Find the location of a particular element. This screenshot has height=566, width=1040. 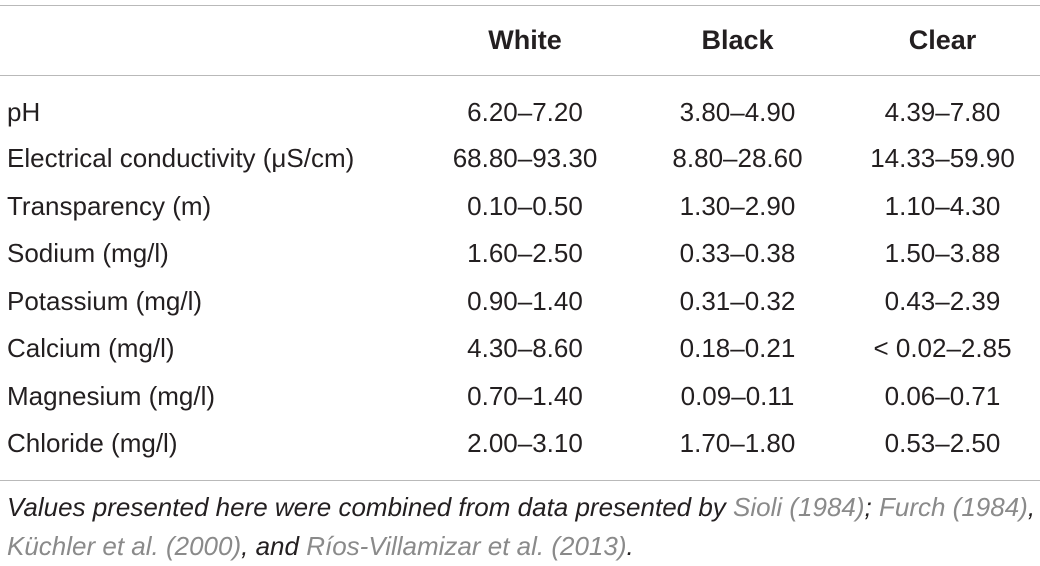

top-rule is located at coordinates (520, 5).